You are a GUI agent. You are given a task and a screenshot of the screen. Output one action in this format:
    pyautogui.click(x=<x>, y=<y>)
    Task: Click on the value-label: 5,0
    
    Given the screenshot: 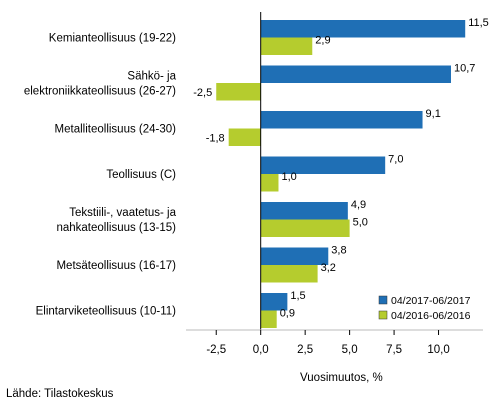 What is the action you would take?
    pyautogui.click(x=360, y=223)
    